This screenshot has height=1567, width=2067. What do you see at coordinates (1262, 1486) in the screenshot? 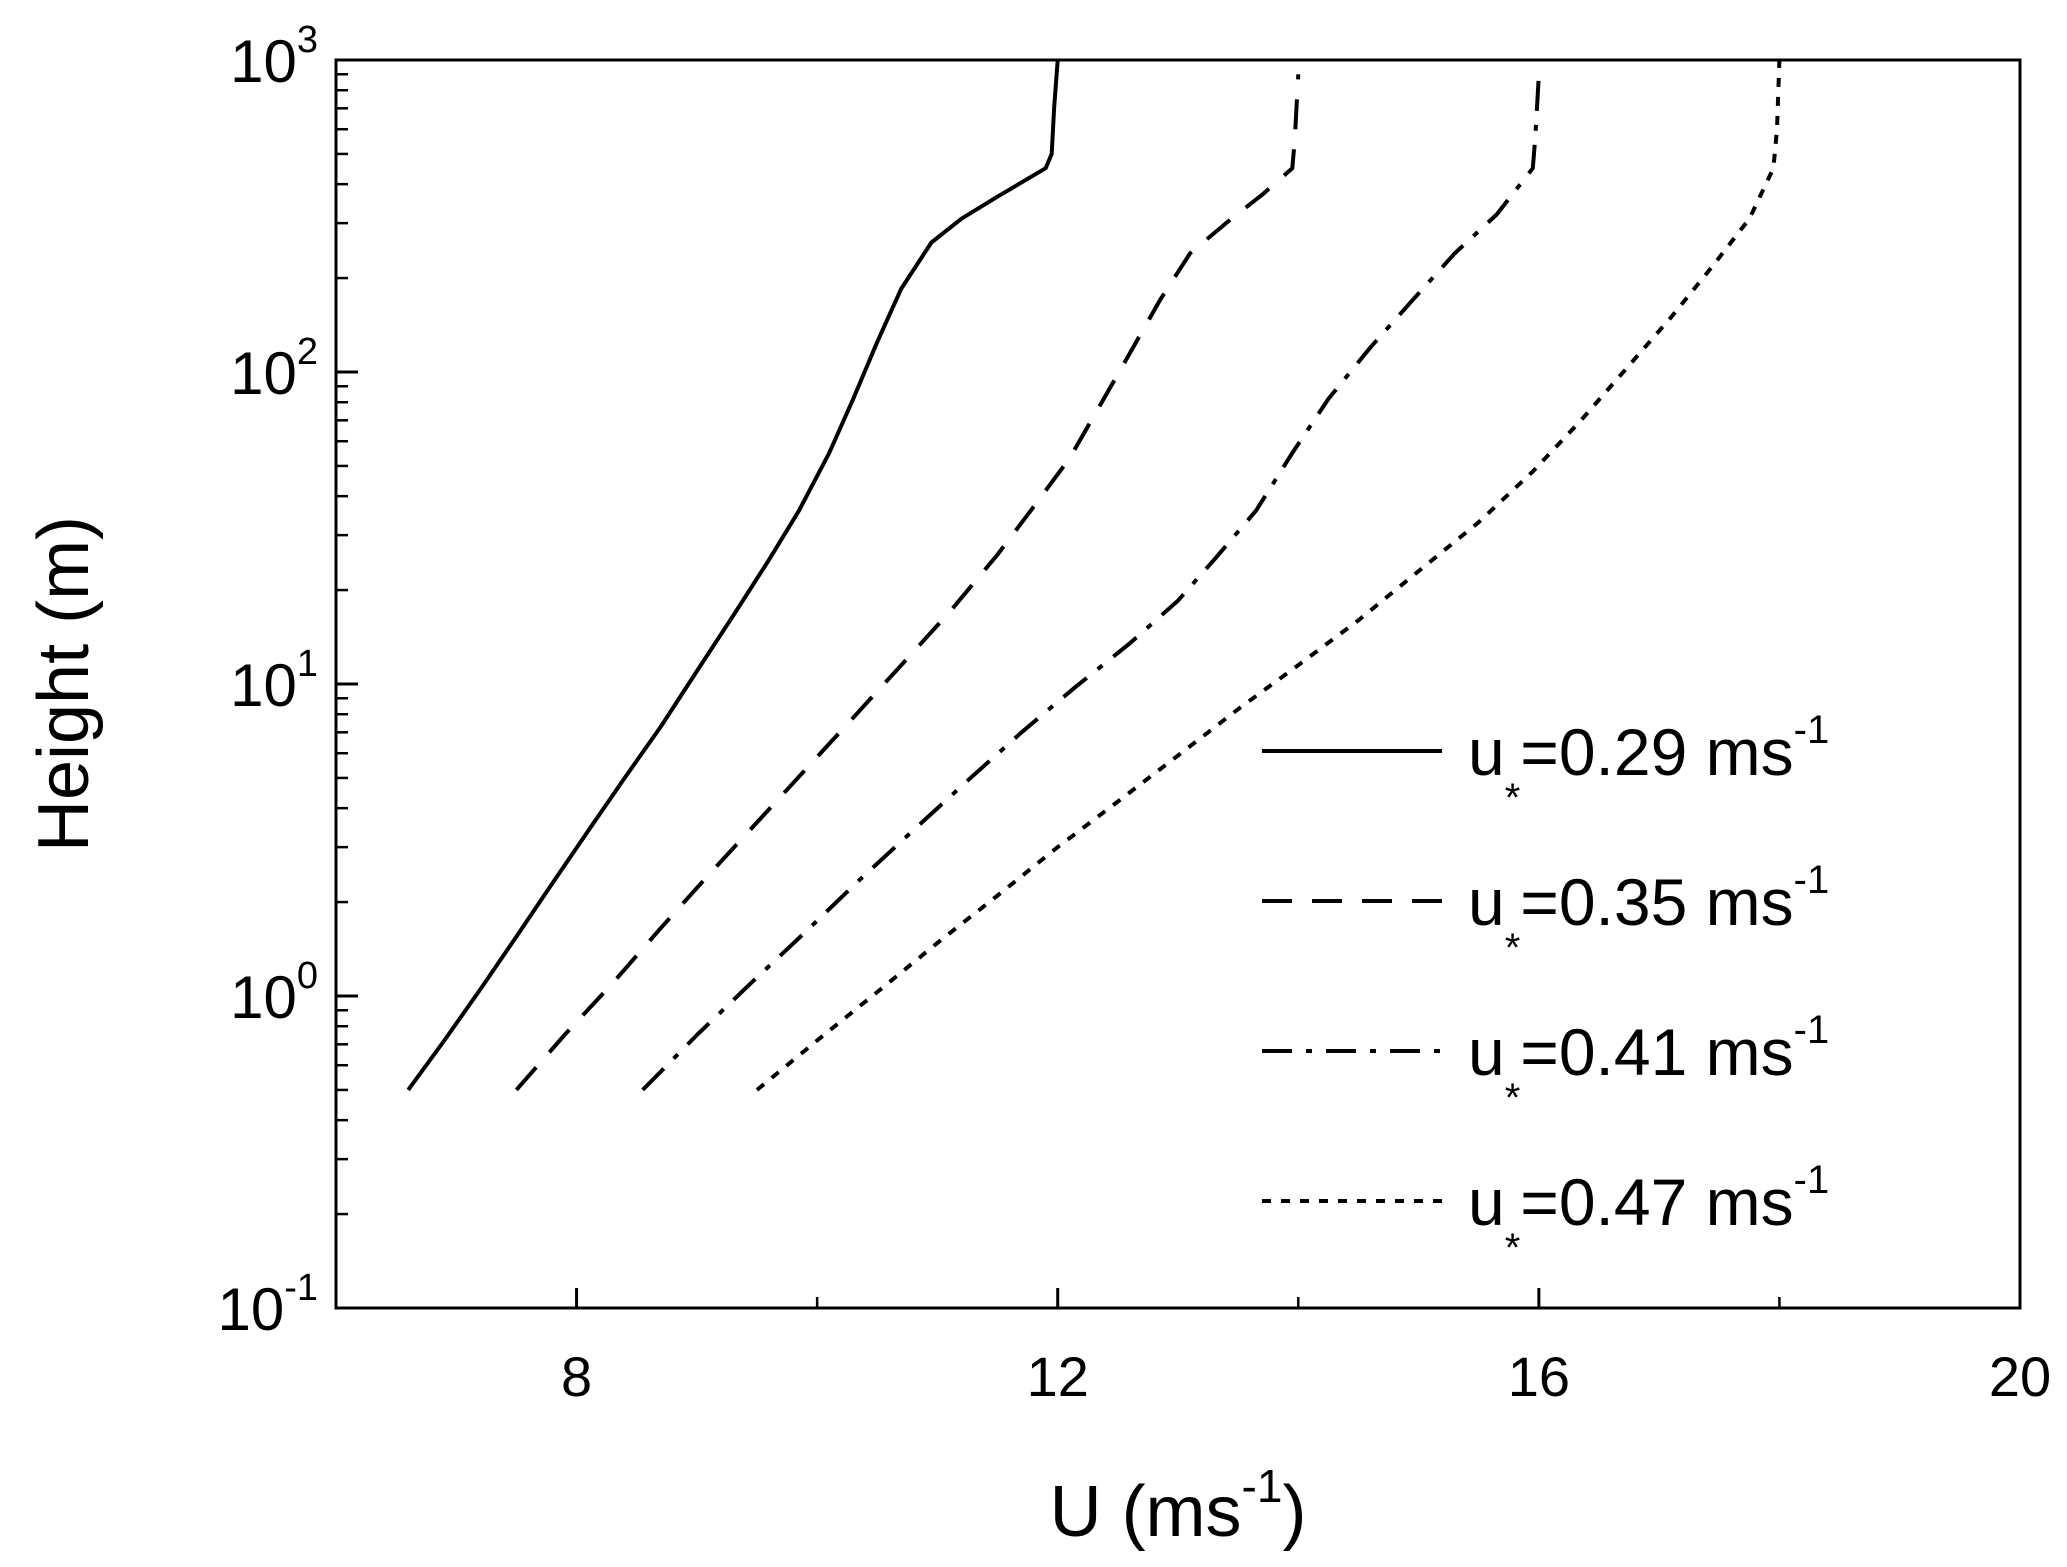
I see `x-axis-label-sup: -1` at bounding box center [1262, 1486].